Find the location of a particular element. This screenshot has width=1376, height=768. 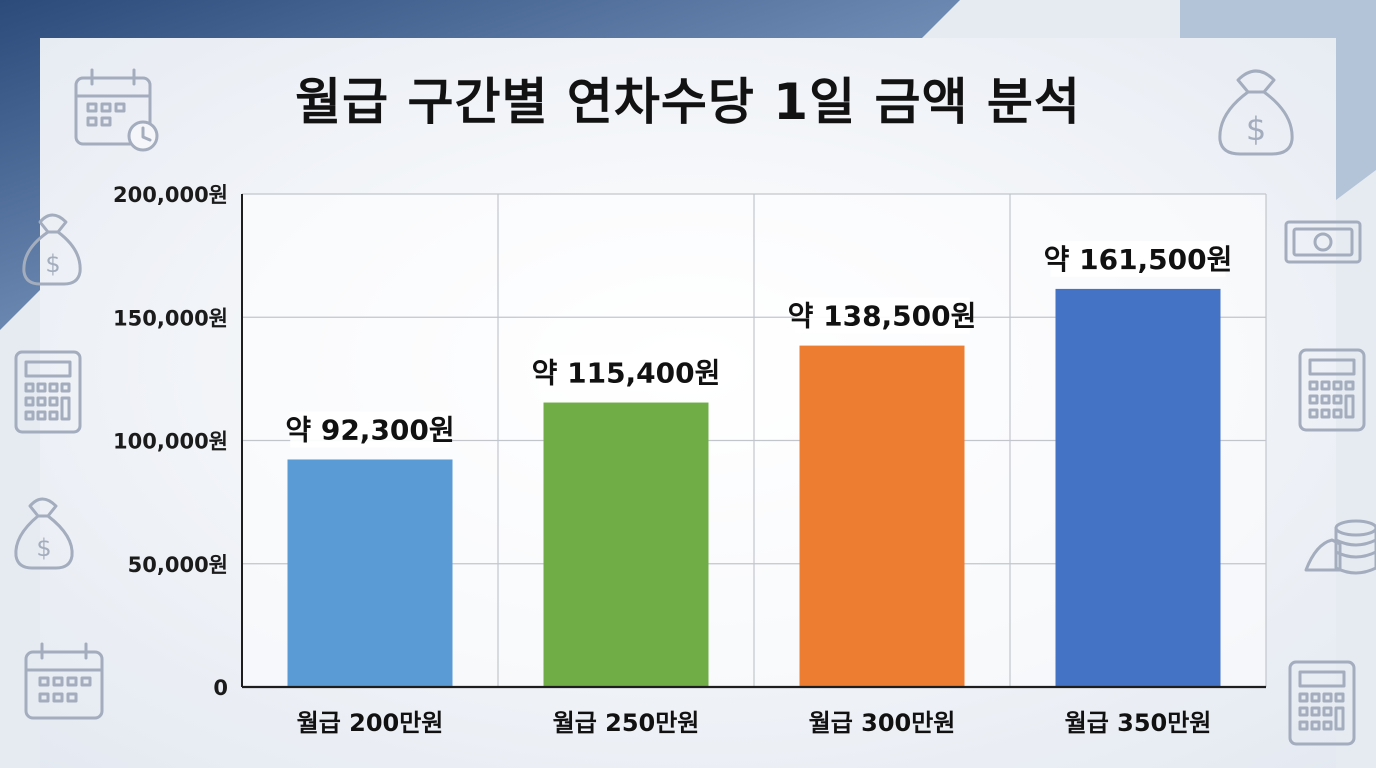

y-tick-label: 0 is located at coordinates (220, 688).